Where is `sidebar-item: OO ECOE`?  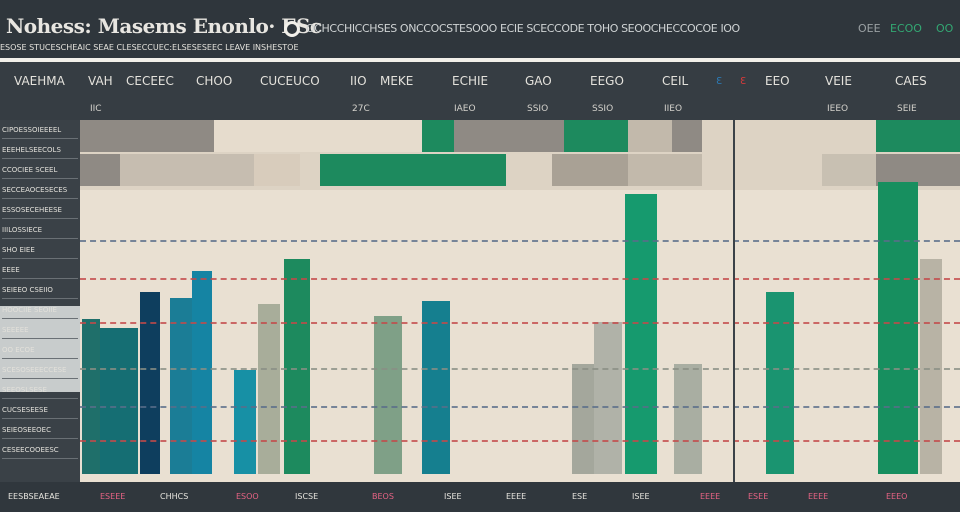 sidebar-item: OO ECOE is located at coordinates (40, 352).